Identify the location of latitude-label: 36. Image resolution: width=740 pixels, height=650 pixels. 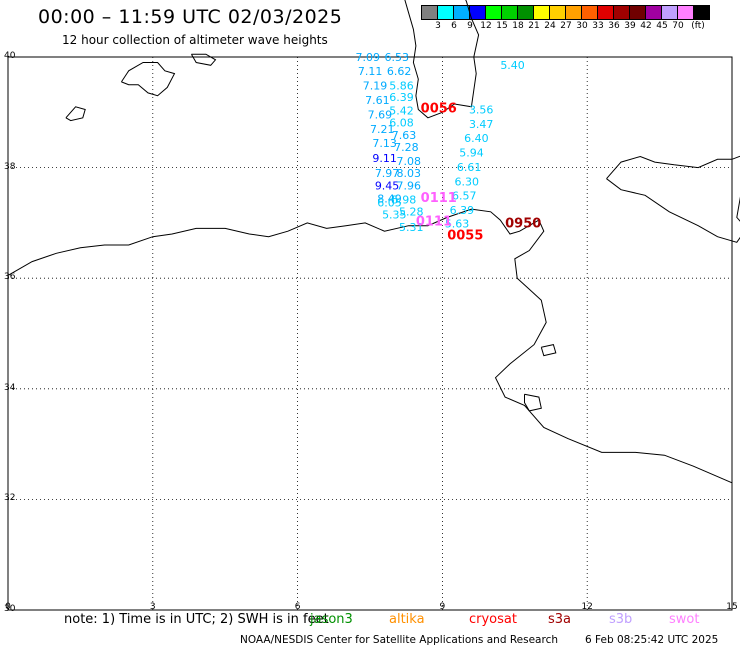
(10, 277).